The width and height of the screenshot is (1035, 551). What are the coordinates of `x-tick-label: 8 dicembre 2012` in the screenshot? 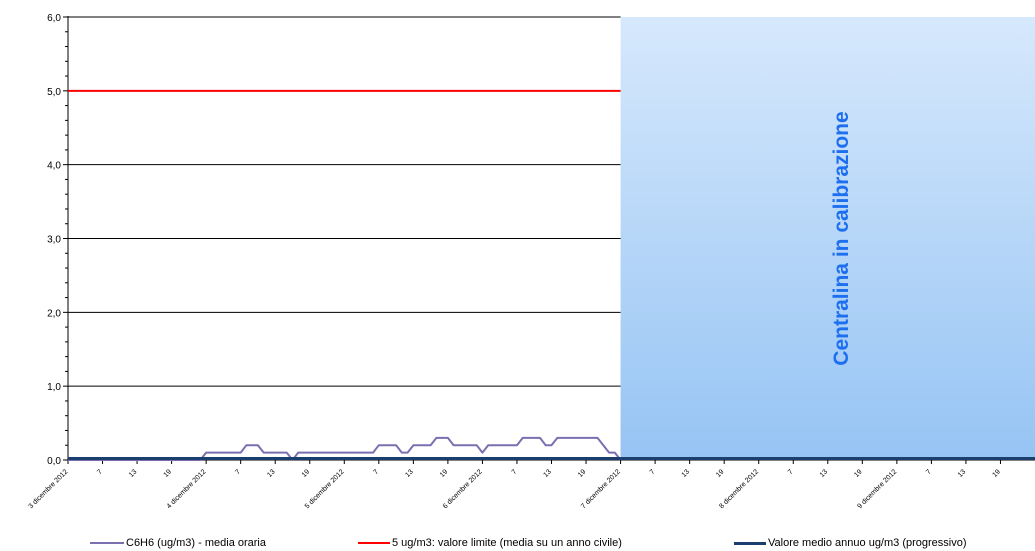 It's located at (739, 489).